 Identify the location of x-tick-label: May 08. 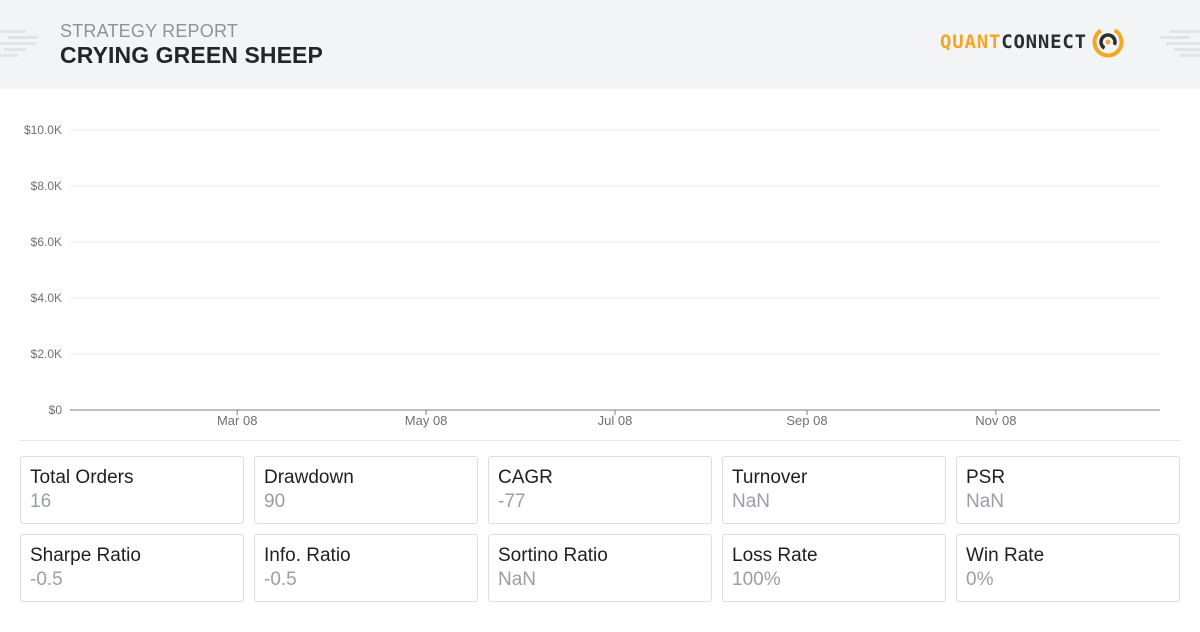
(426, 420).